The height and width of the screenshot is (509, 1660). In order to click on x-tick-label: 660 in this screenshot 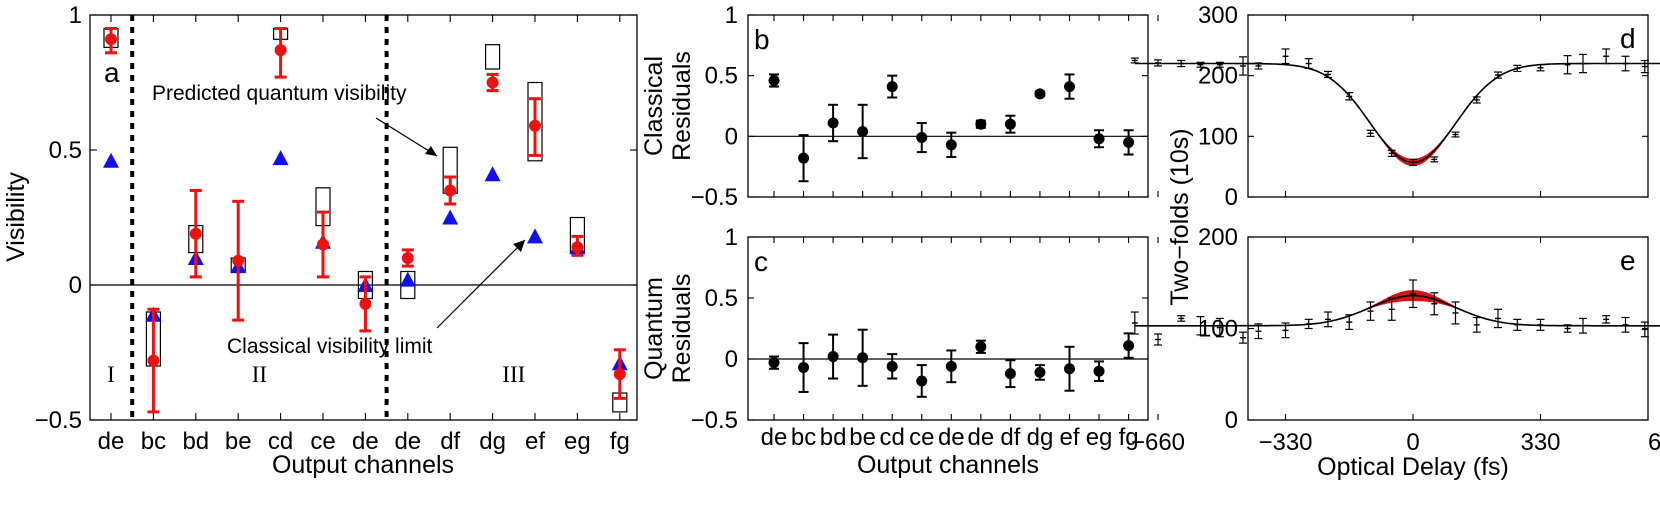, I will do `click(1654, 442)`.